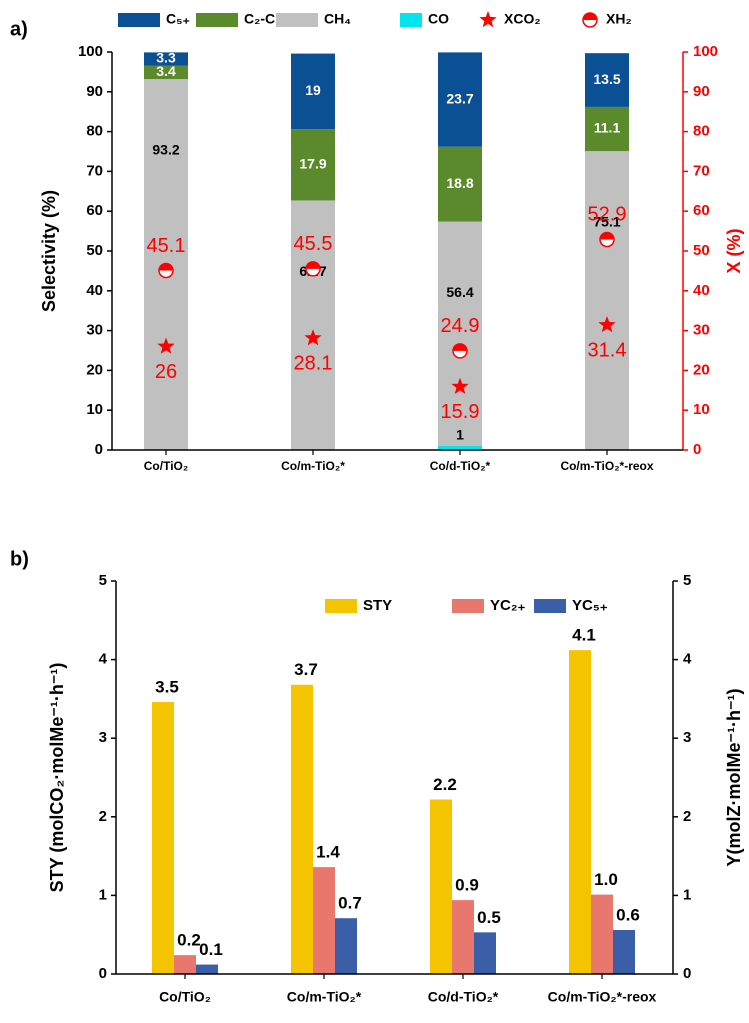  Describe the element at coordinates (94, 210) in the screenshot. I see `y-tick-label: 60` at that location.